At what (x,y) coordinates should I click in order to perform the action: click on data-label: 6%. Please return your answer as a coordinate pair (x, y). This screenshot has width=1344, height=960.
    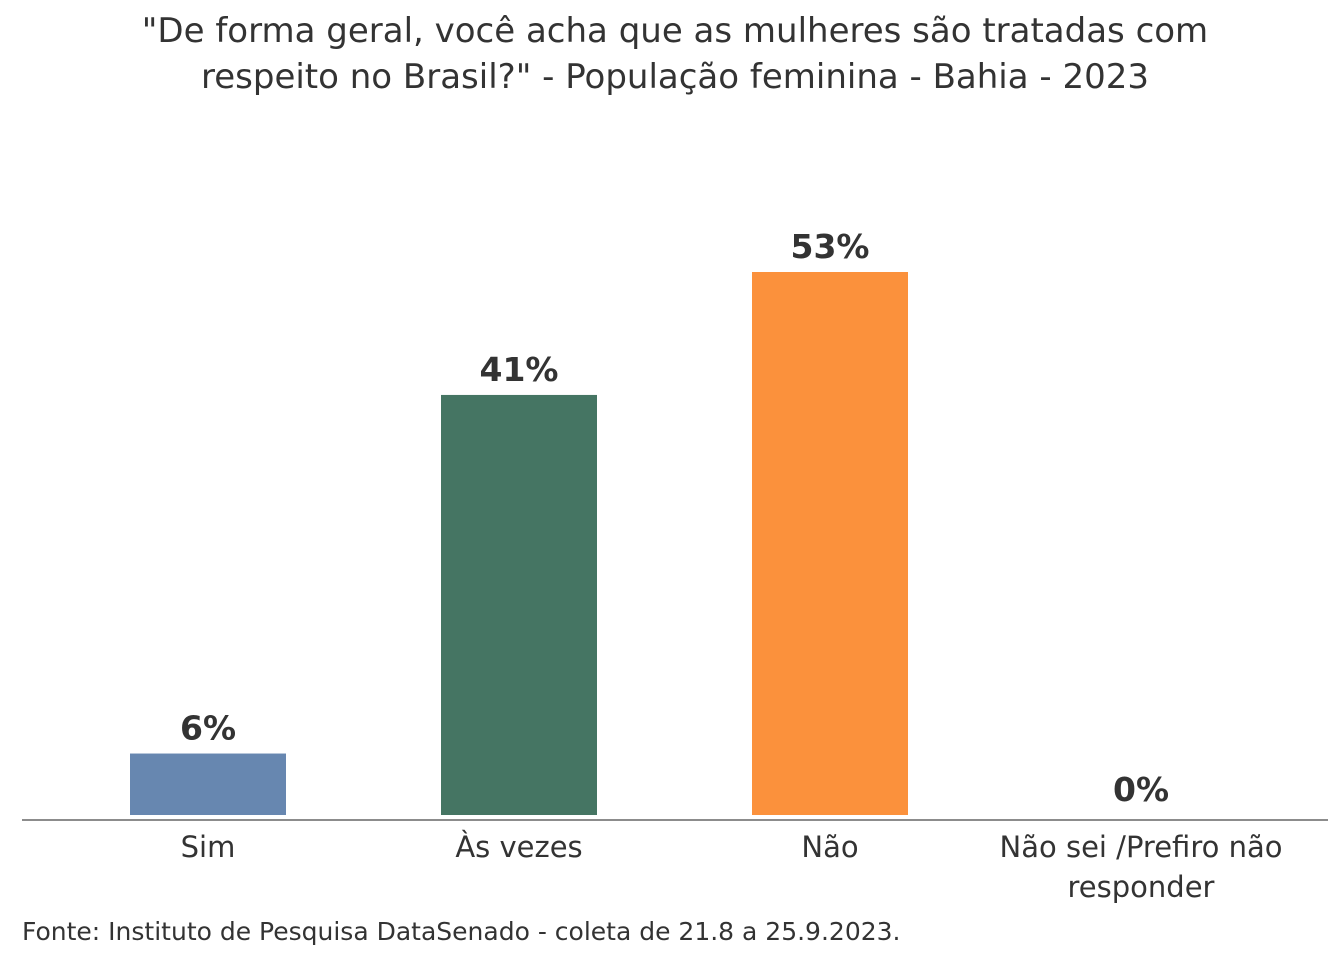
    Looking at the image, I should click on (208, 728).